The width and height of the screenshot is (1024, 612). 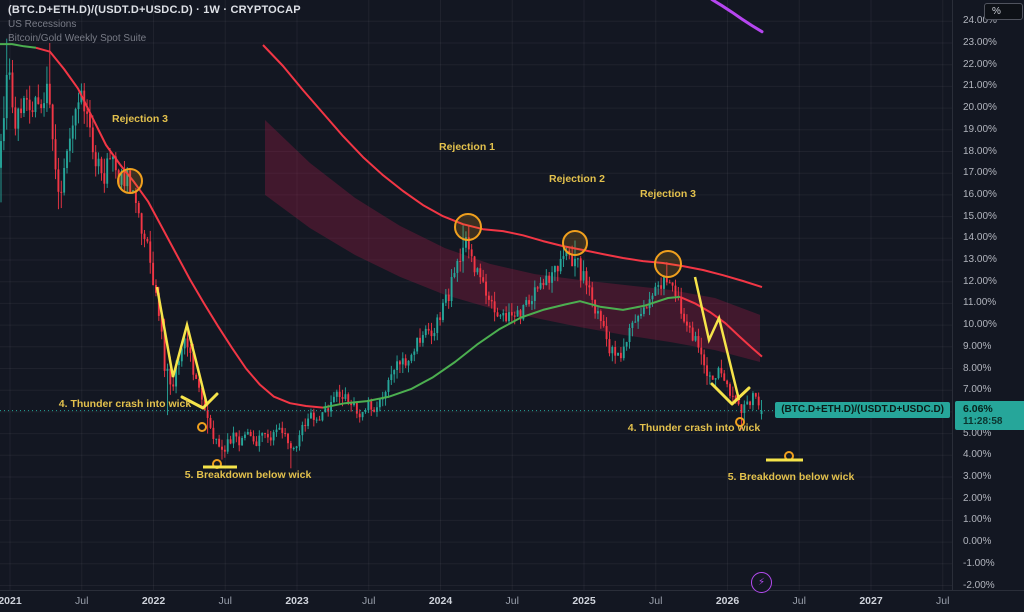 I want to click on legend-indicator-us-recessions: US Recessions, so click(x=42, y=24).